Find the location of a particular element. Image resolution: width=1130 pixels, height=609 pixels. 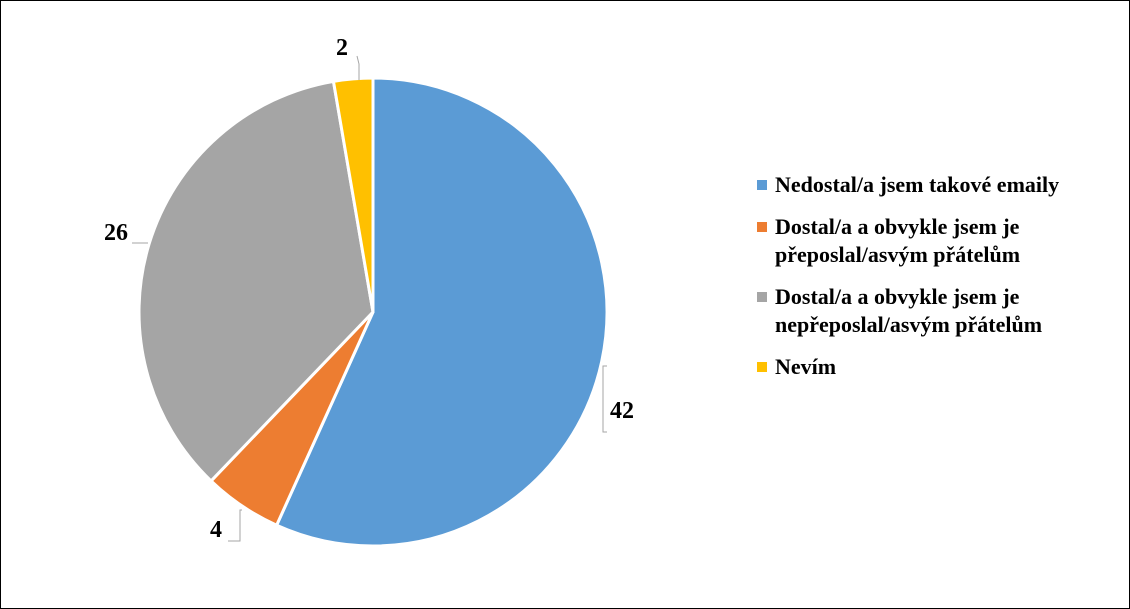

data-label-1: 42 is located at coordinates (622, 411).